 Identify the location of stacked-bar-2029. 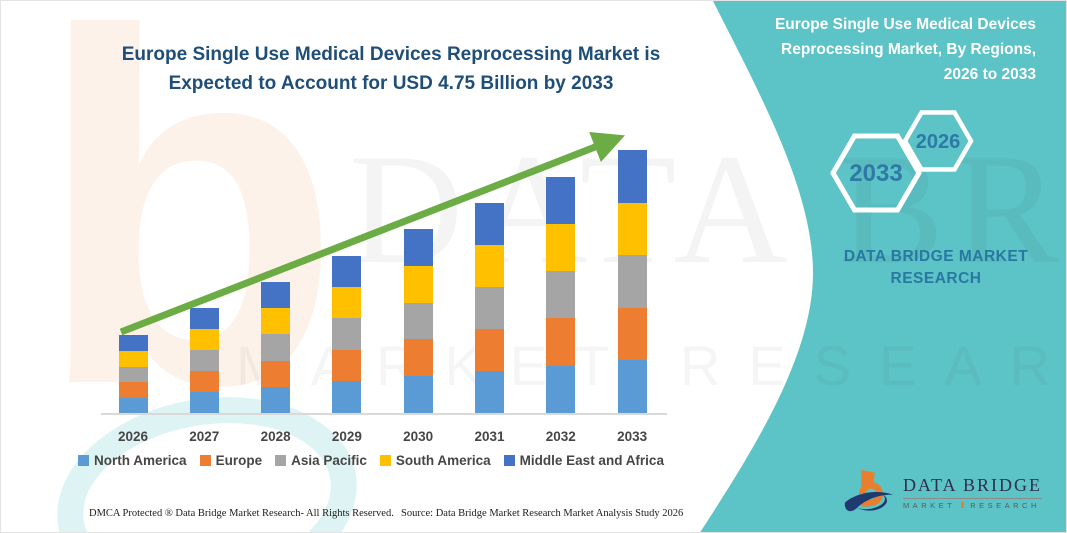
(347, 334).